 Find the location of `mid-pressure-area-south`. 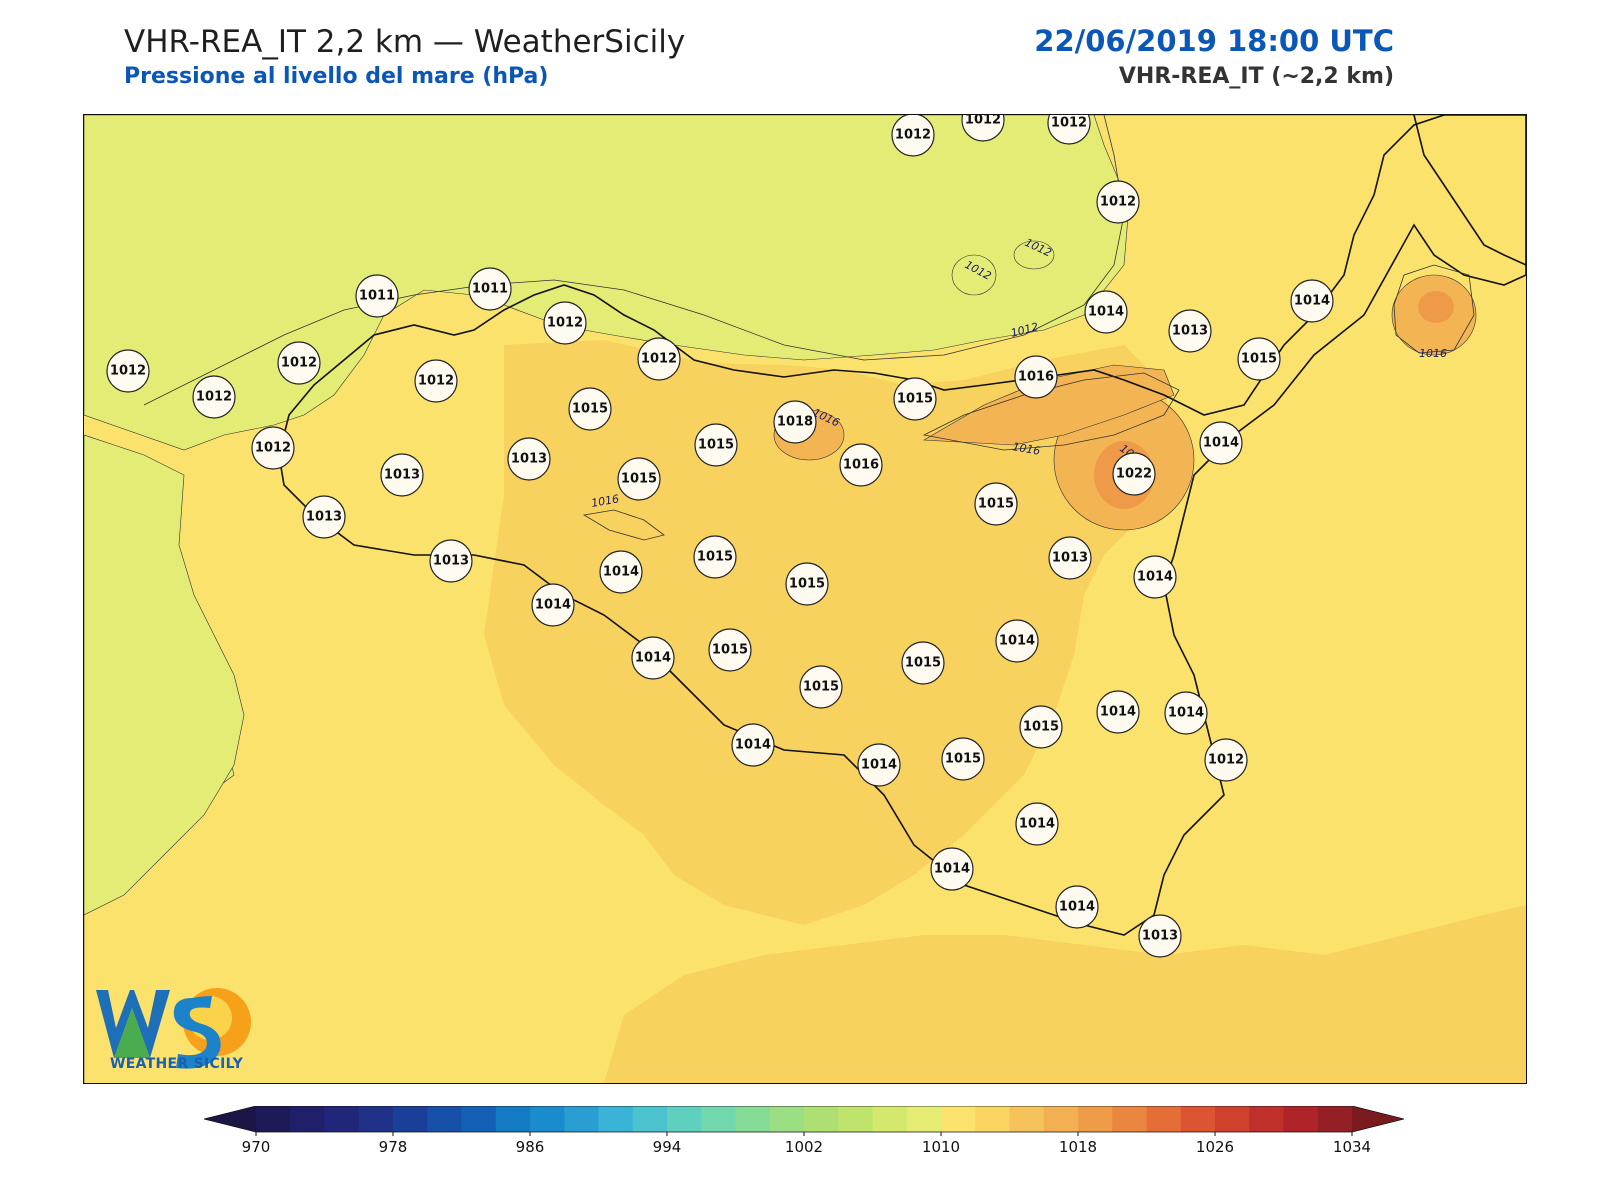

mid-pressure-area-south is located at coordinates (1065, 994).